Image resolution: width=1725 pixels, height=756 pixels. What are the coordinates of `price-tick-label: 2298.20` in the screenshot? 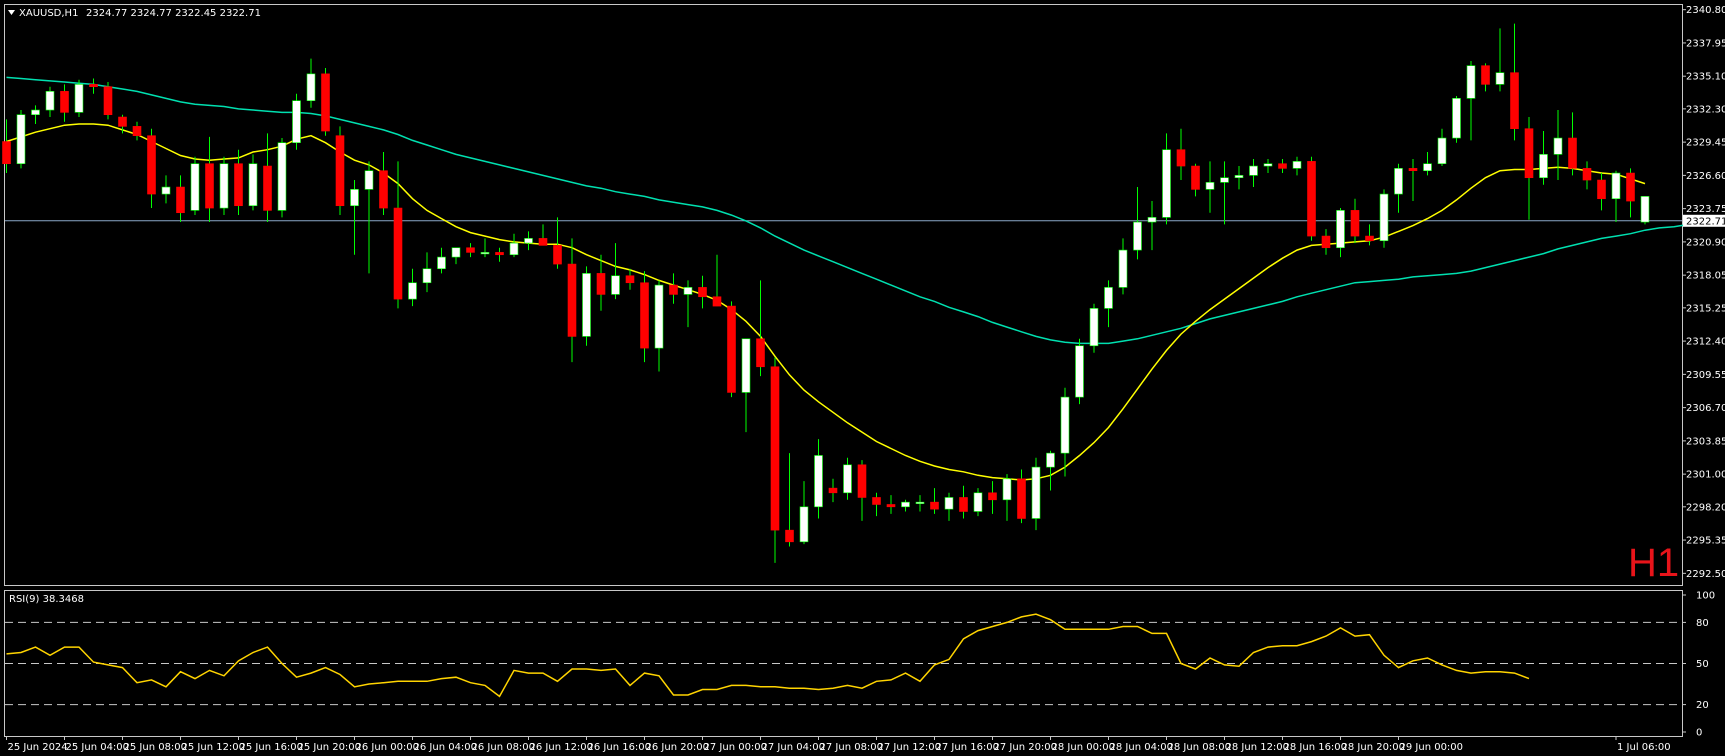 It's located at (1705, 507).